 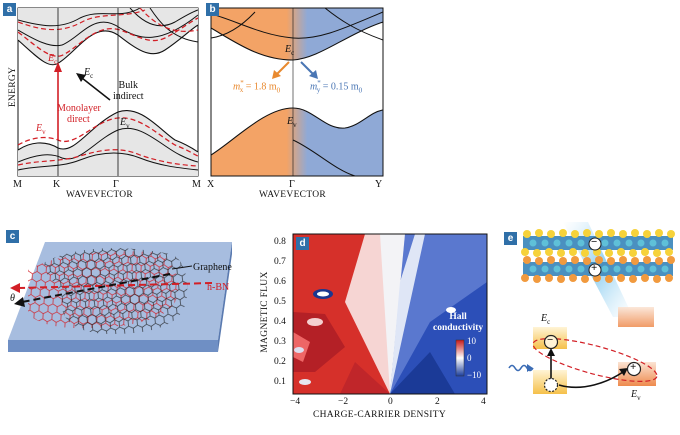 What do you see at coordinates (108, 92) in the screenshot?
I see `band-structure-a` at bounding box center [108, 92].